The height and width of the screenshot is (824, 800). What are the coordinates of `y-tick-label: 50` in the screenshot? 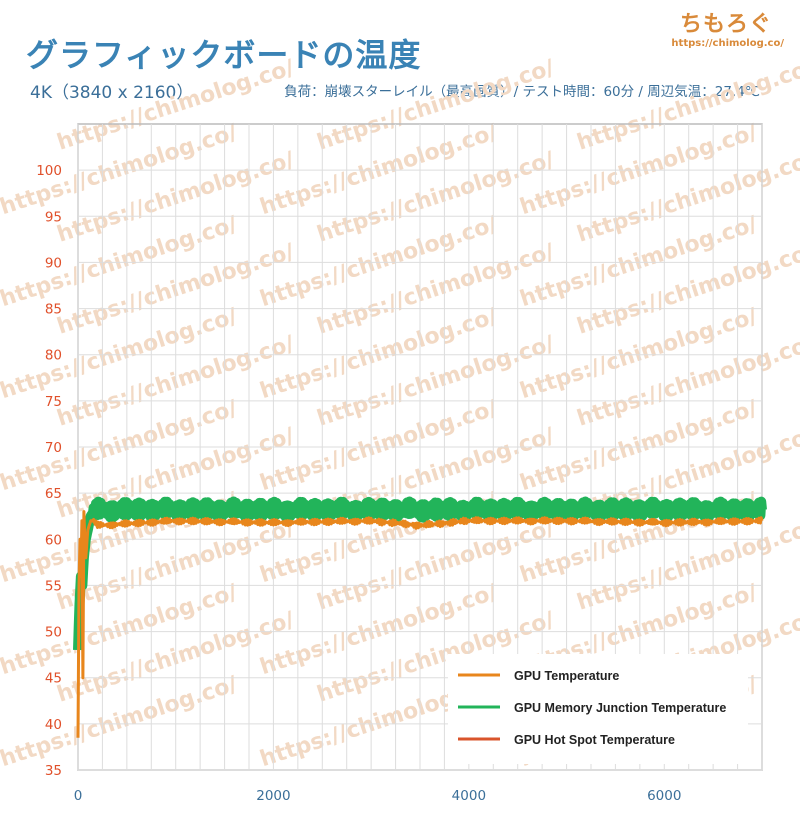 It's located at (53, 633).